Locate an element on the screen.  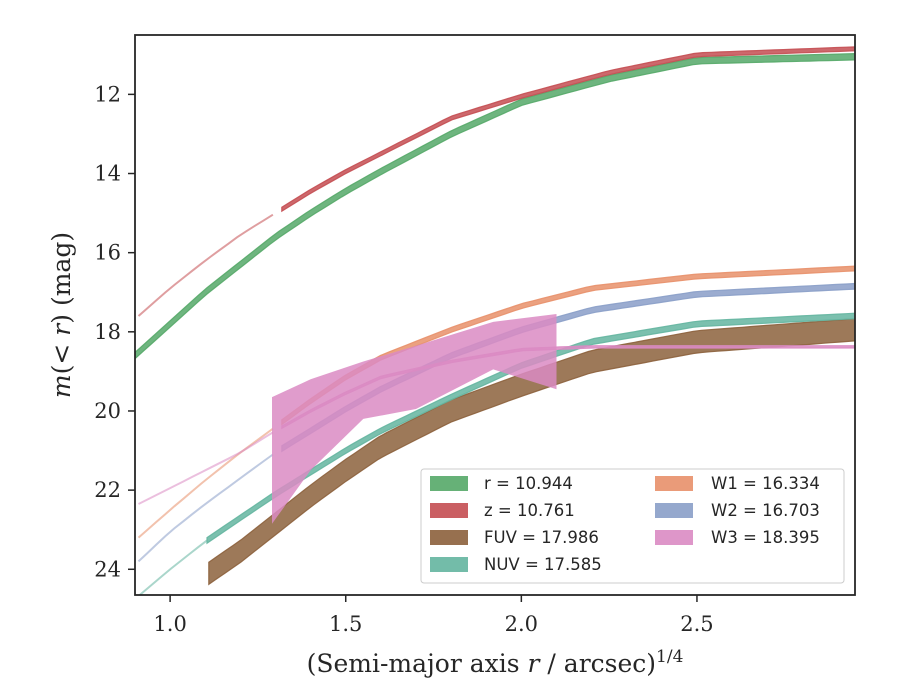
series-w3-shaded-region is located at coordinates (414, 419).